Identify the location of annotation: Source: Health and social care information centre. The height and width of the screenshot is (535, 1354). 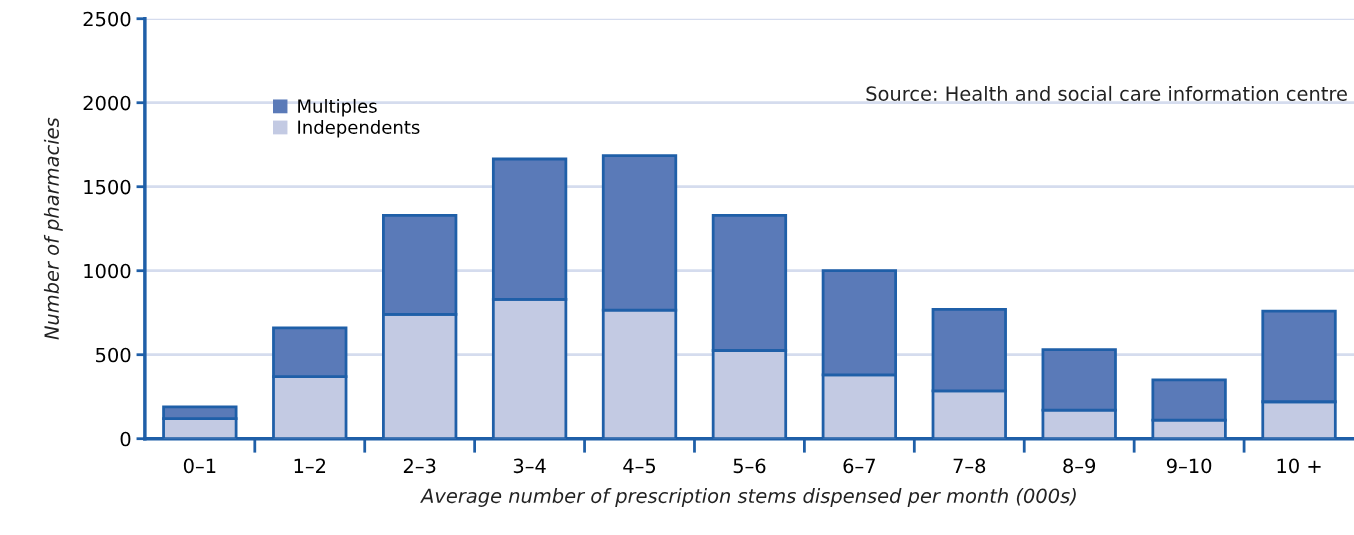
(1106, 93).